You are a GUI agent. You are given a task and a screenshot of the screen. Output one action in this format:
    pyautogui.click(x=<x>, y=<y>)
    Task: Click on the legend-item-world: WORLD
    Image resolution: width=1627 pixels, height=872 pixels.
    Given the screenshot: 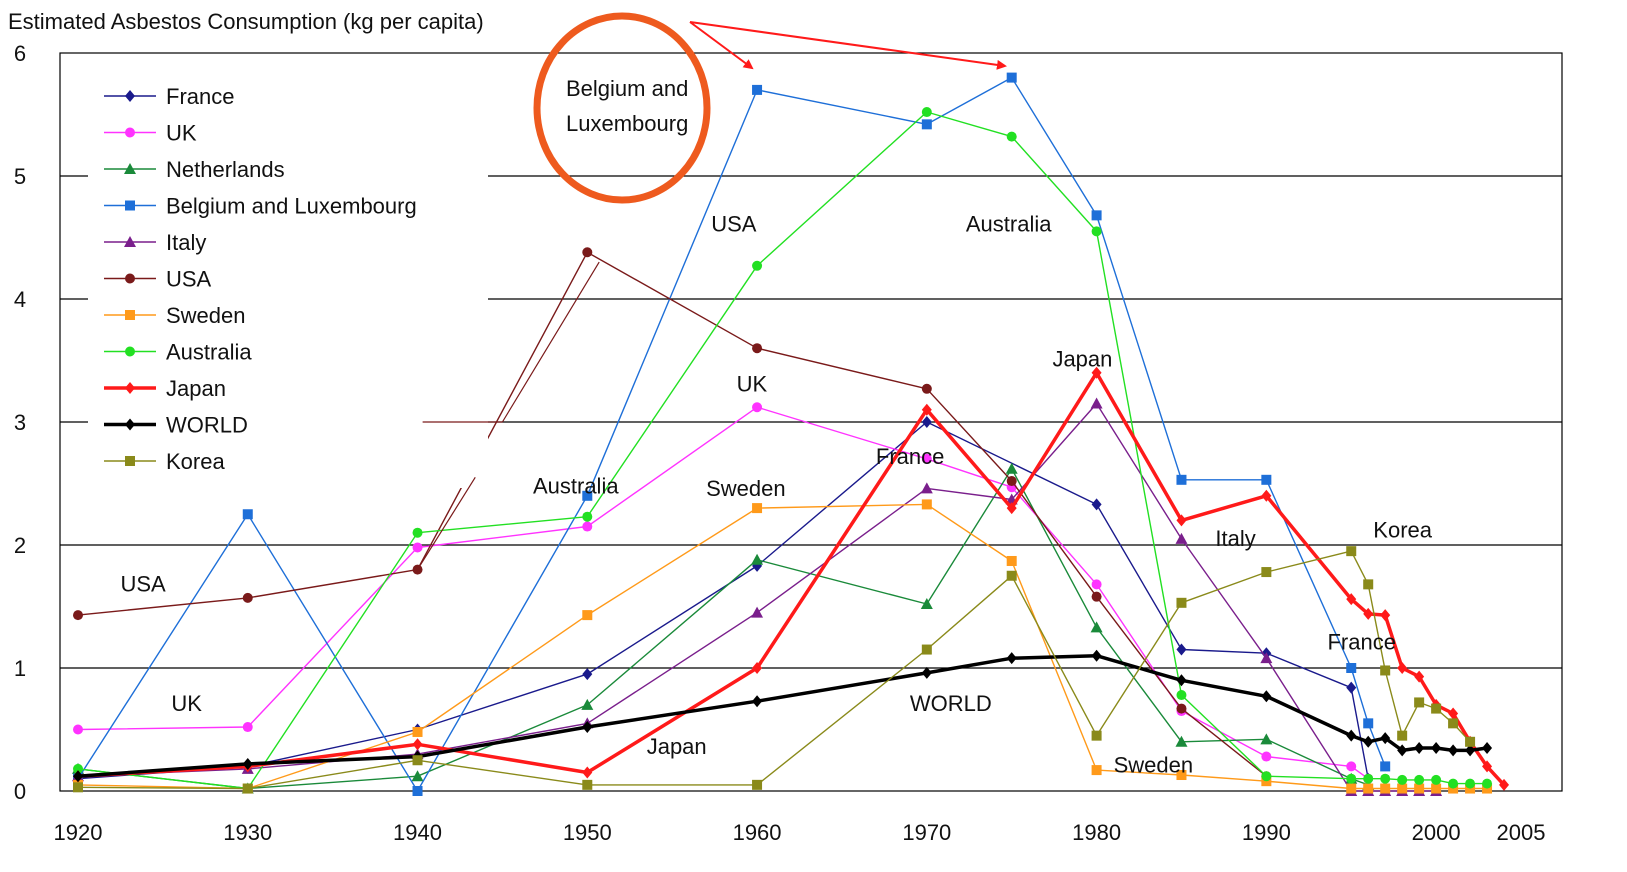 What is the action you would take?
    pyautogui.click(x=176, y=425)
    